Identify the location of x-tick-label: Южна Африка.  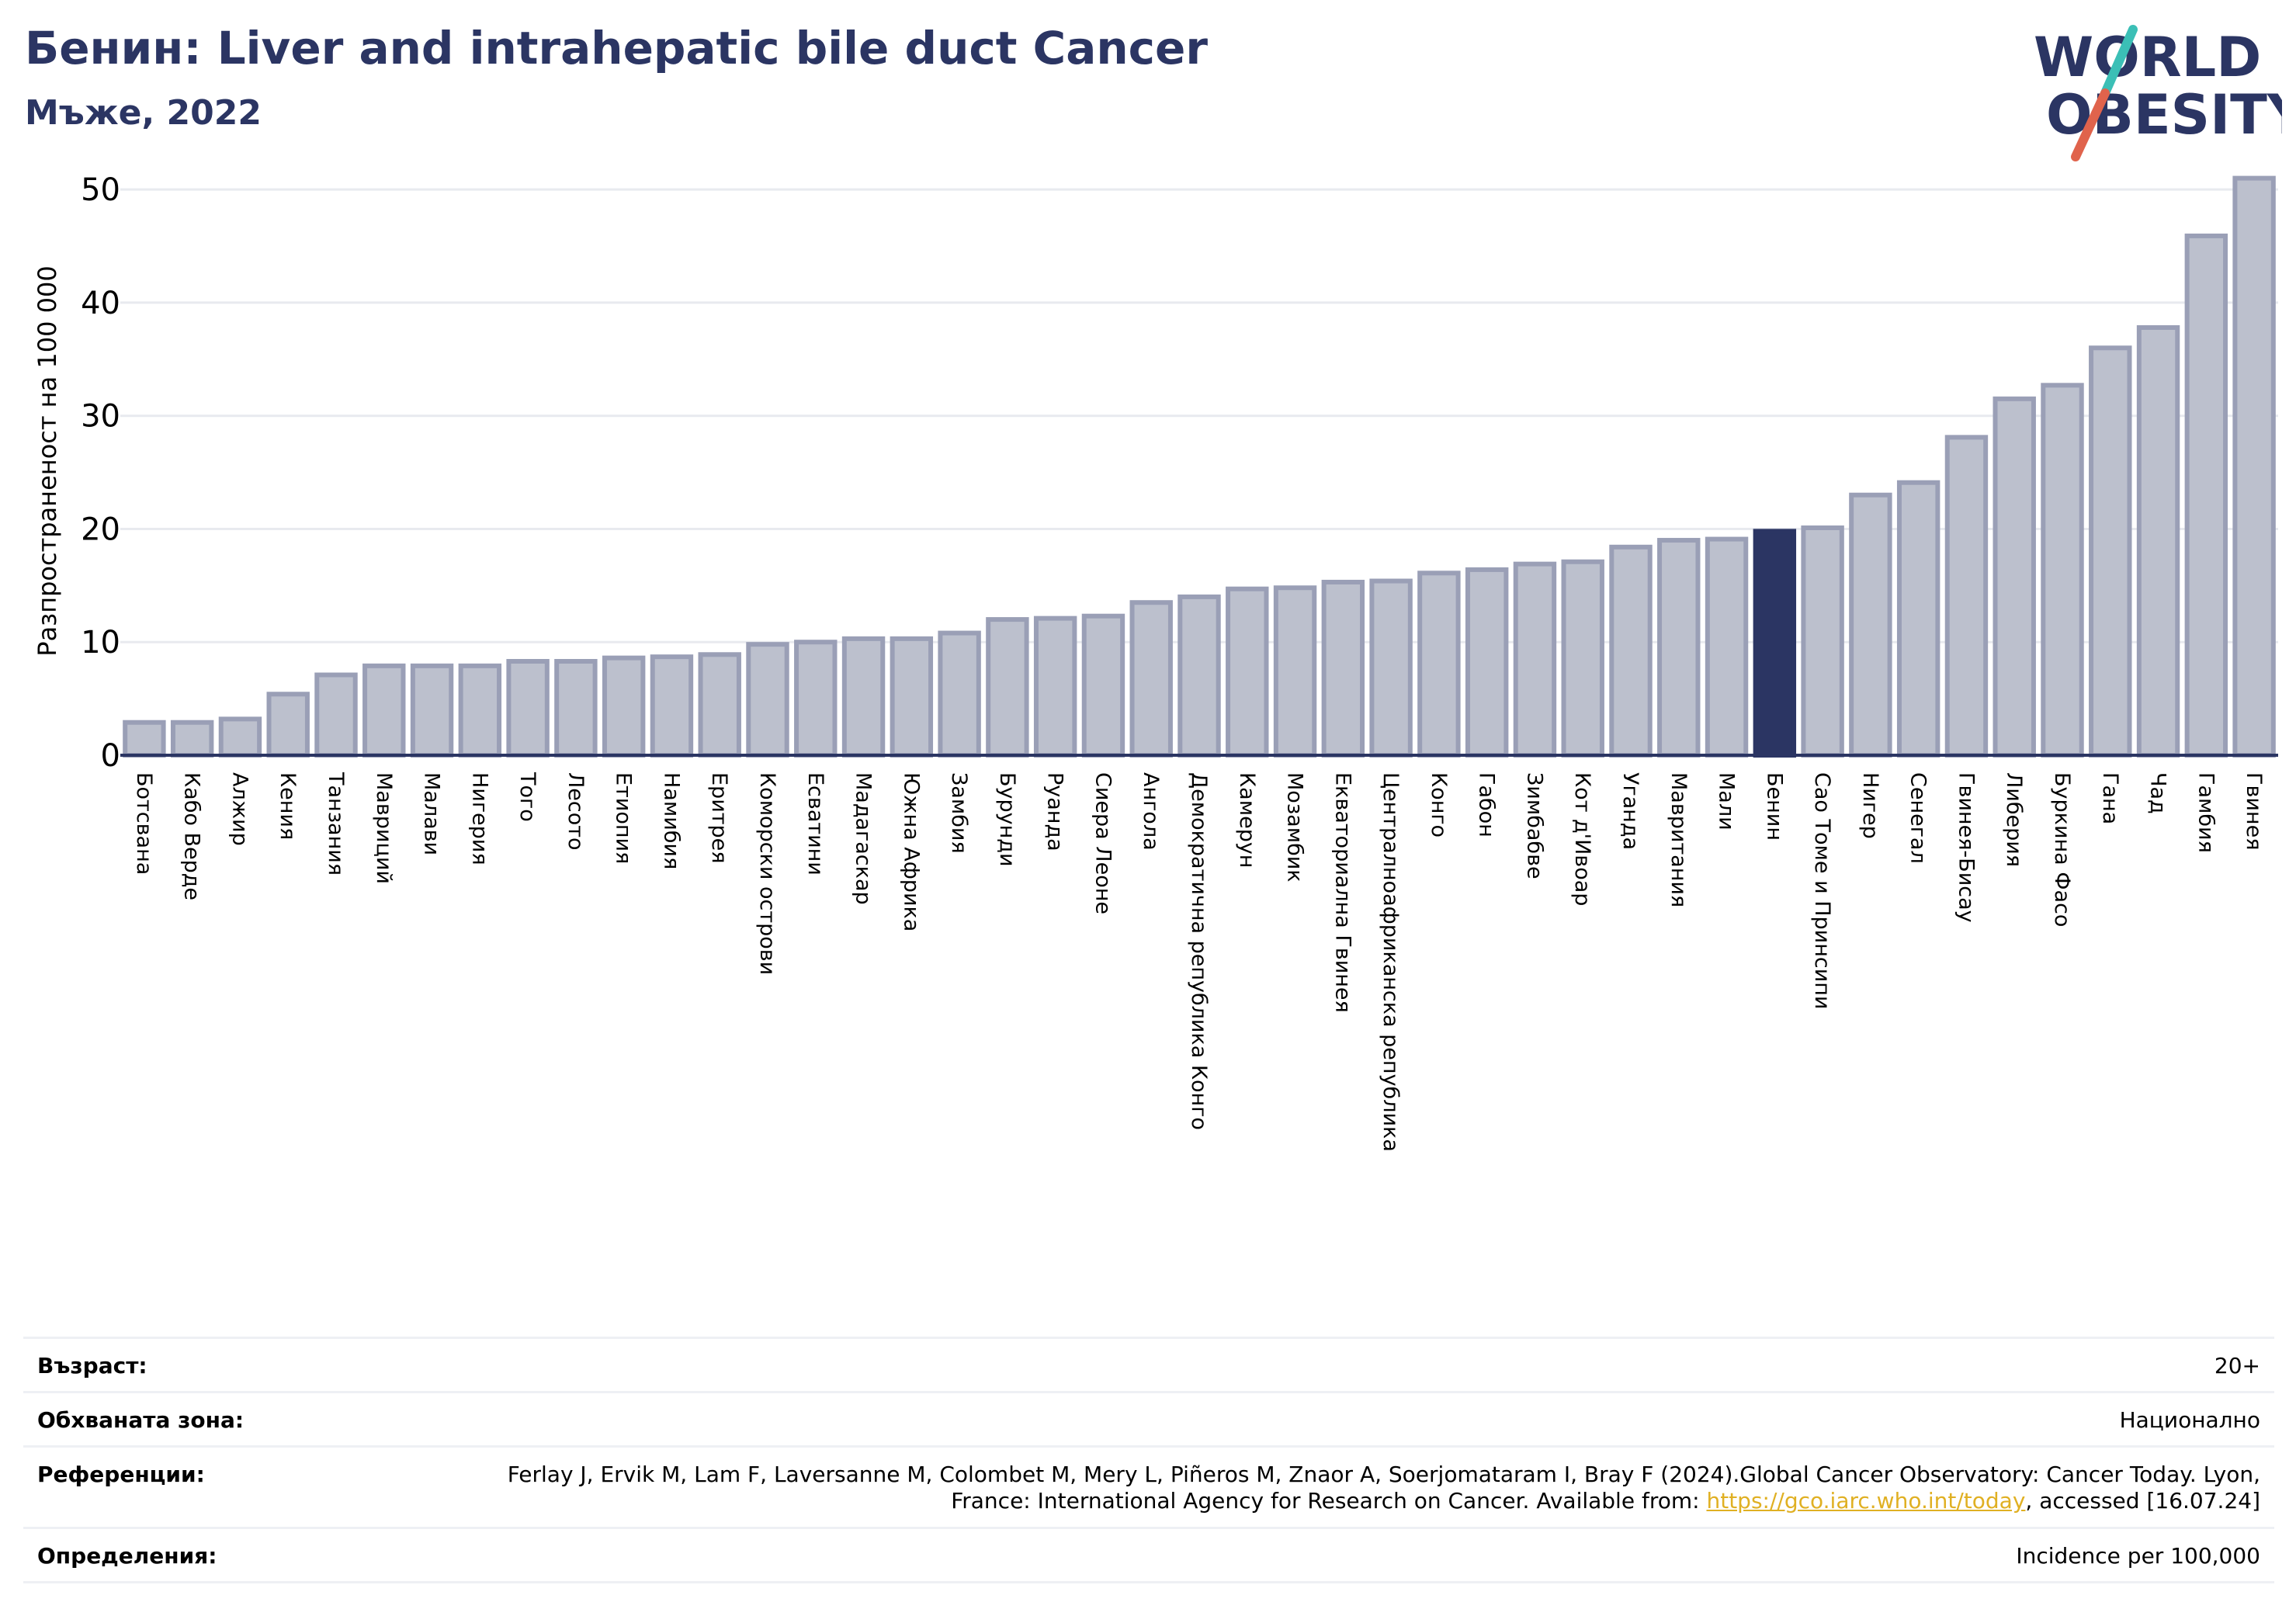
(911, 851).